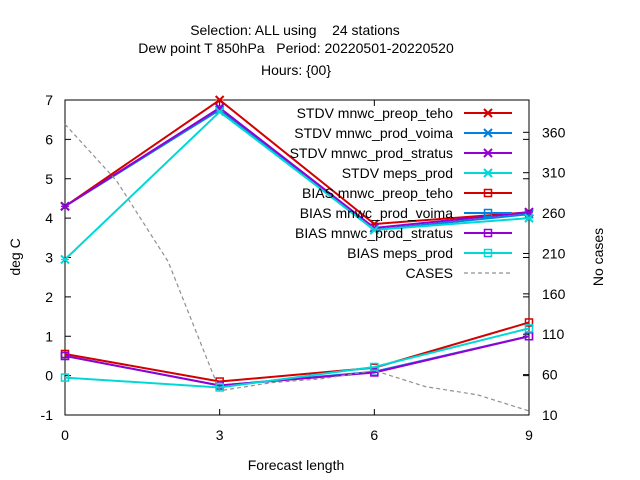 This screenshot has height=480, width=640. I want to click on y2-tick-label: 310, so click(554, 173).